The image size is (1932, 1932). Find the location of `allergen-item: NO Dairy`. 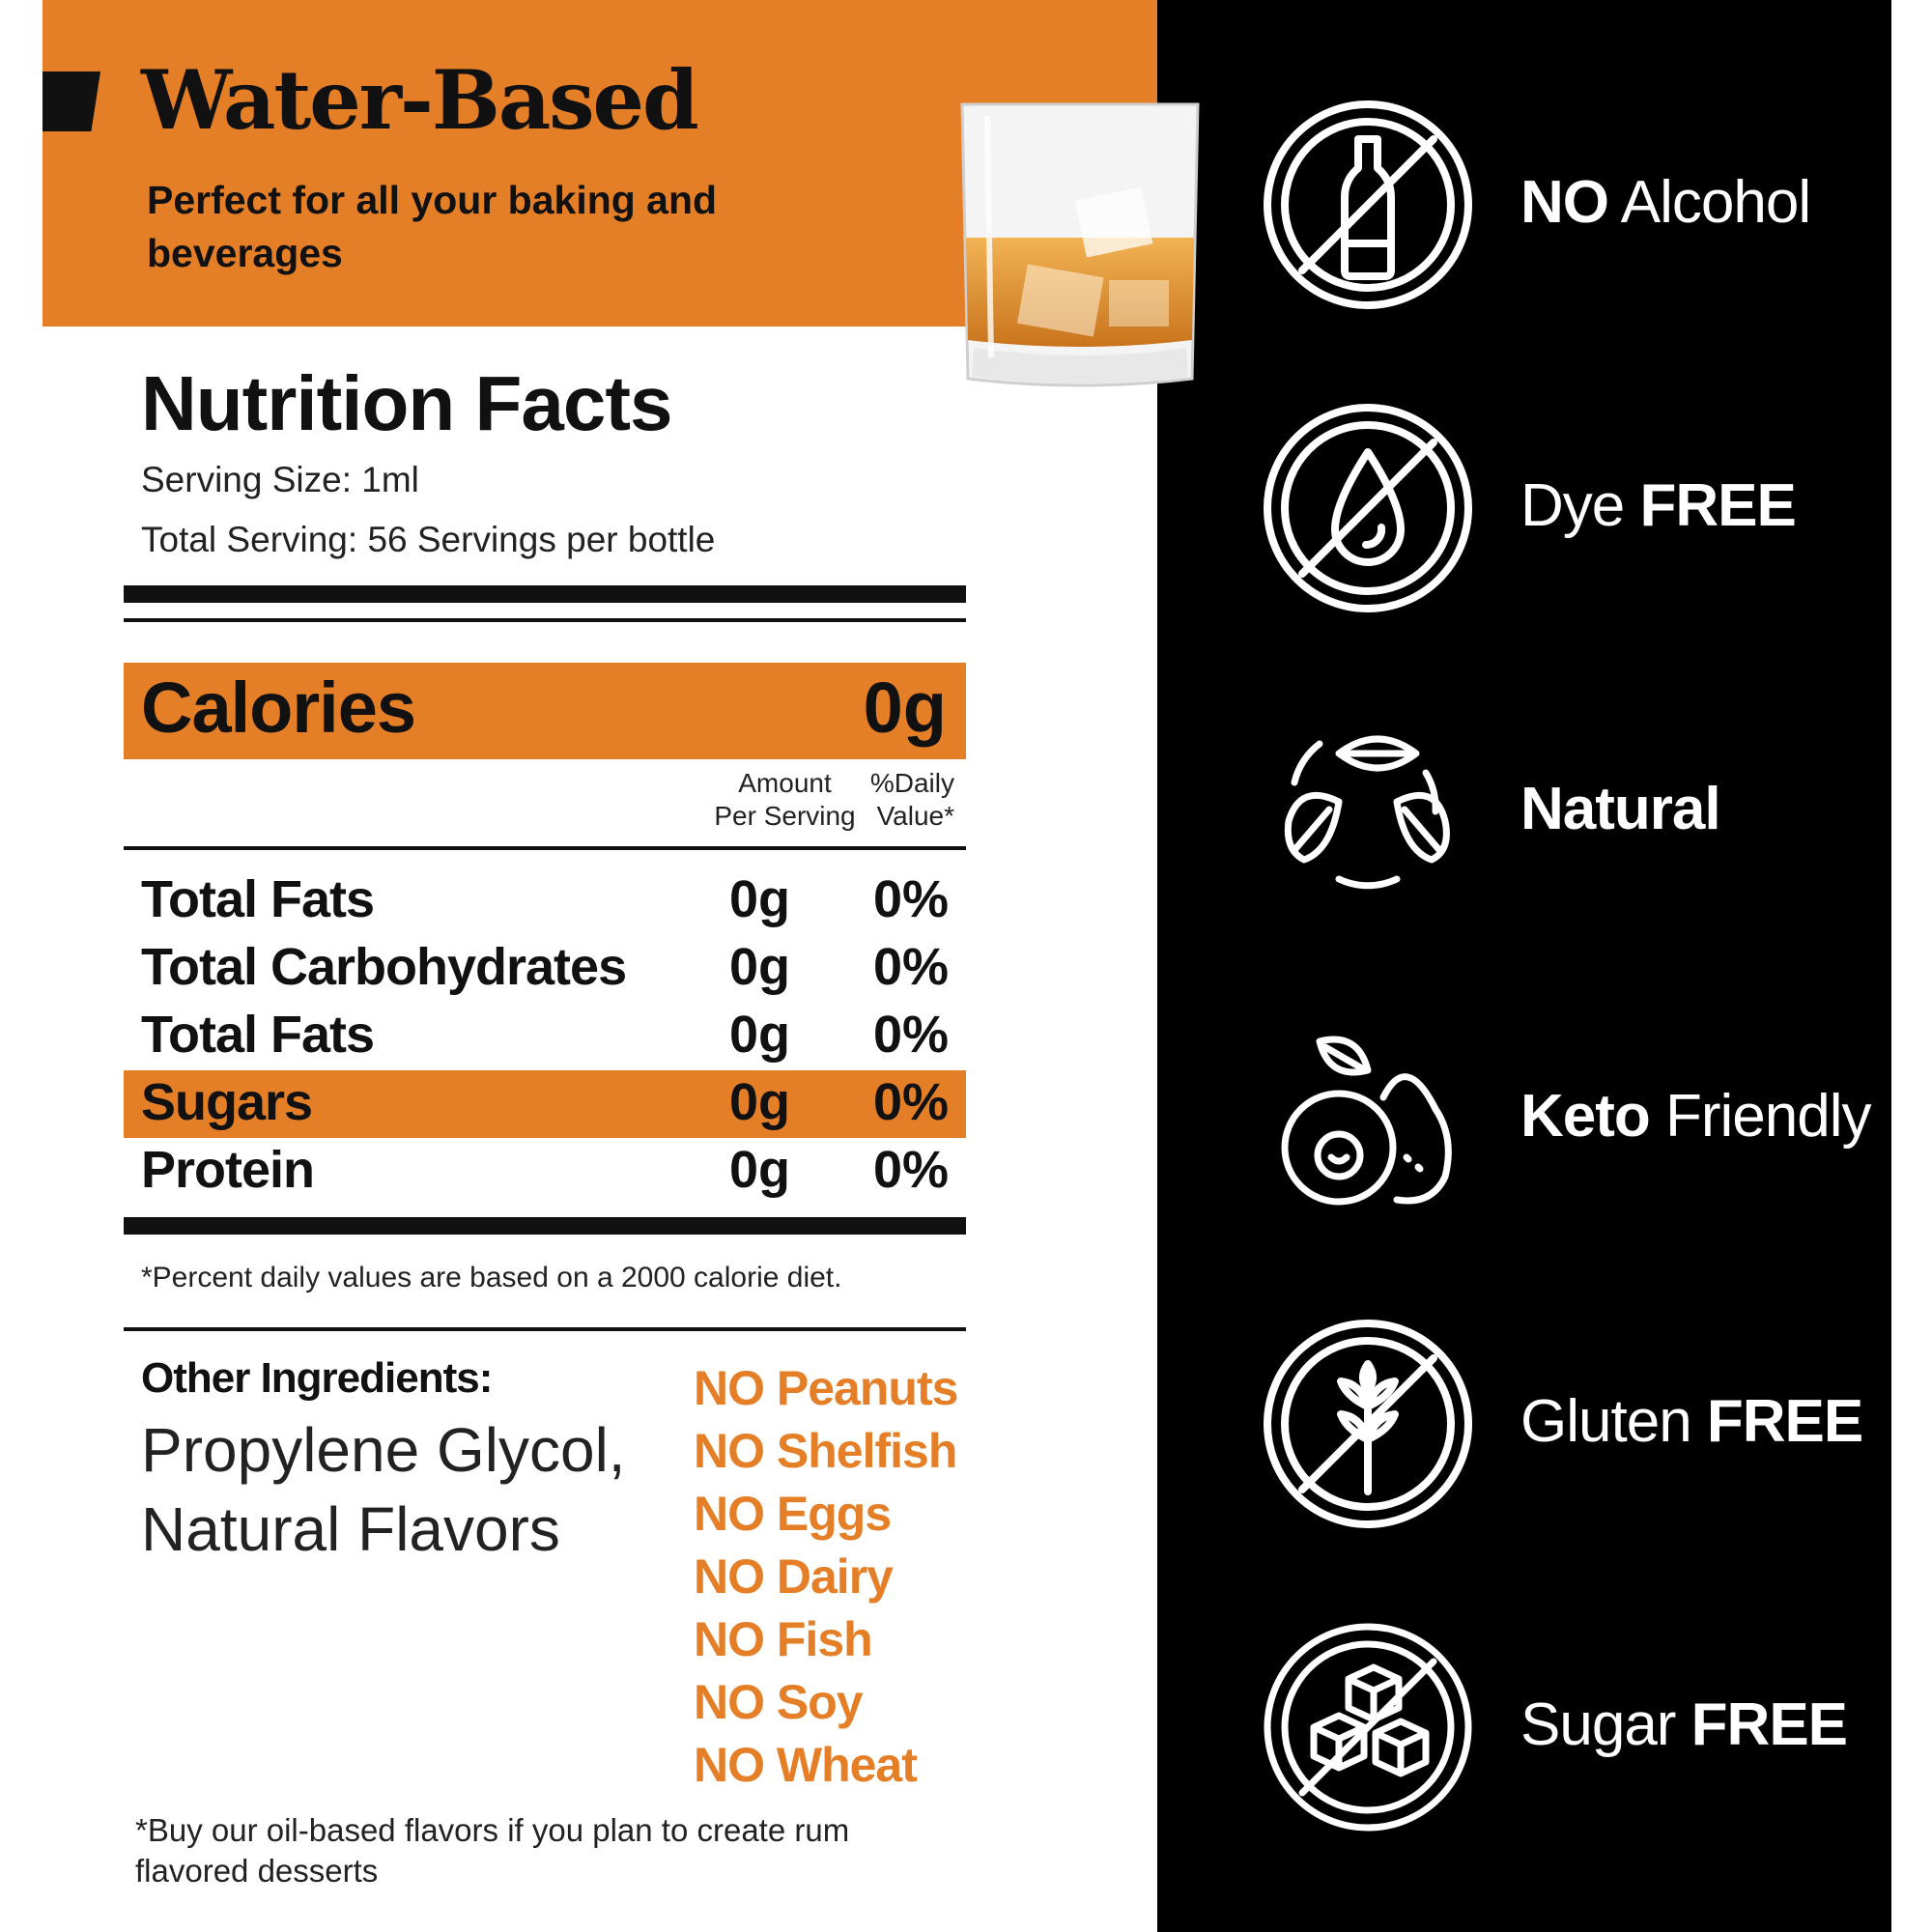

allergen-item: NO Dairy is located at coordinates (794, 1576).